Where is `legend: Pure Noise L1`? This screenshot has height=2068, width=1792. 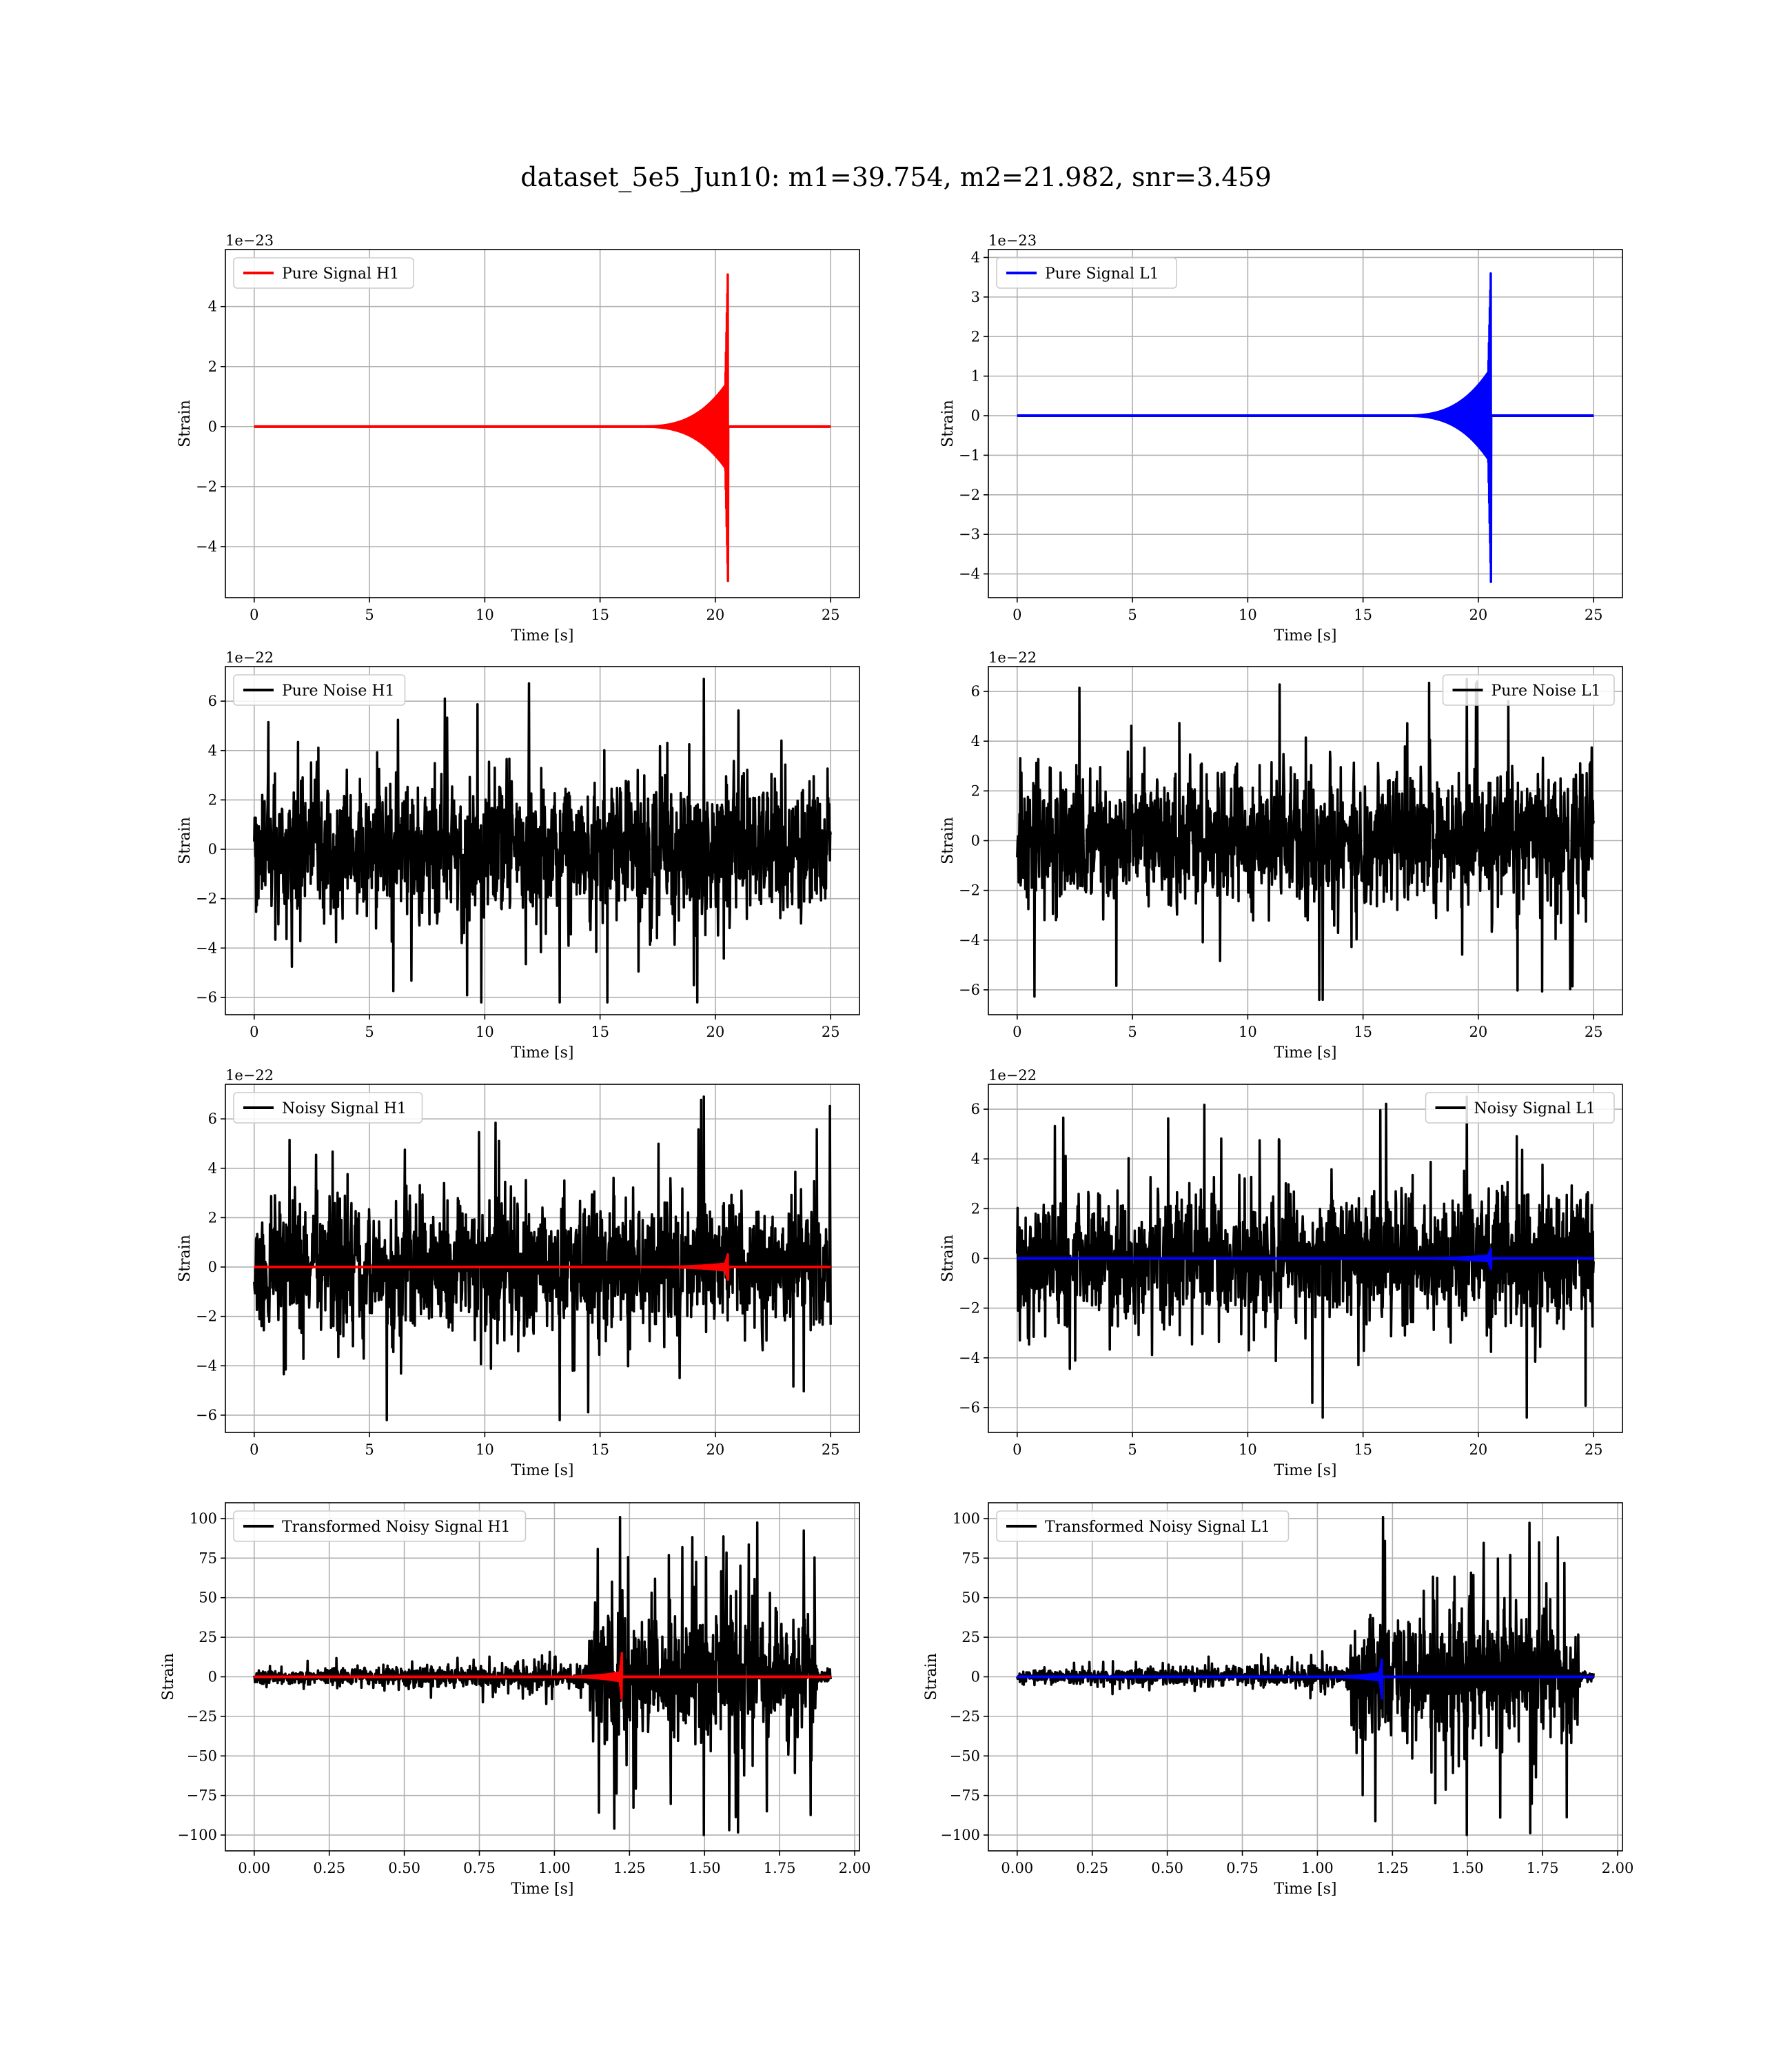
legend: Pure Noise L1 is located at coordinates (1528, 690).